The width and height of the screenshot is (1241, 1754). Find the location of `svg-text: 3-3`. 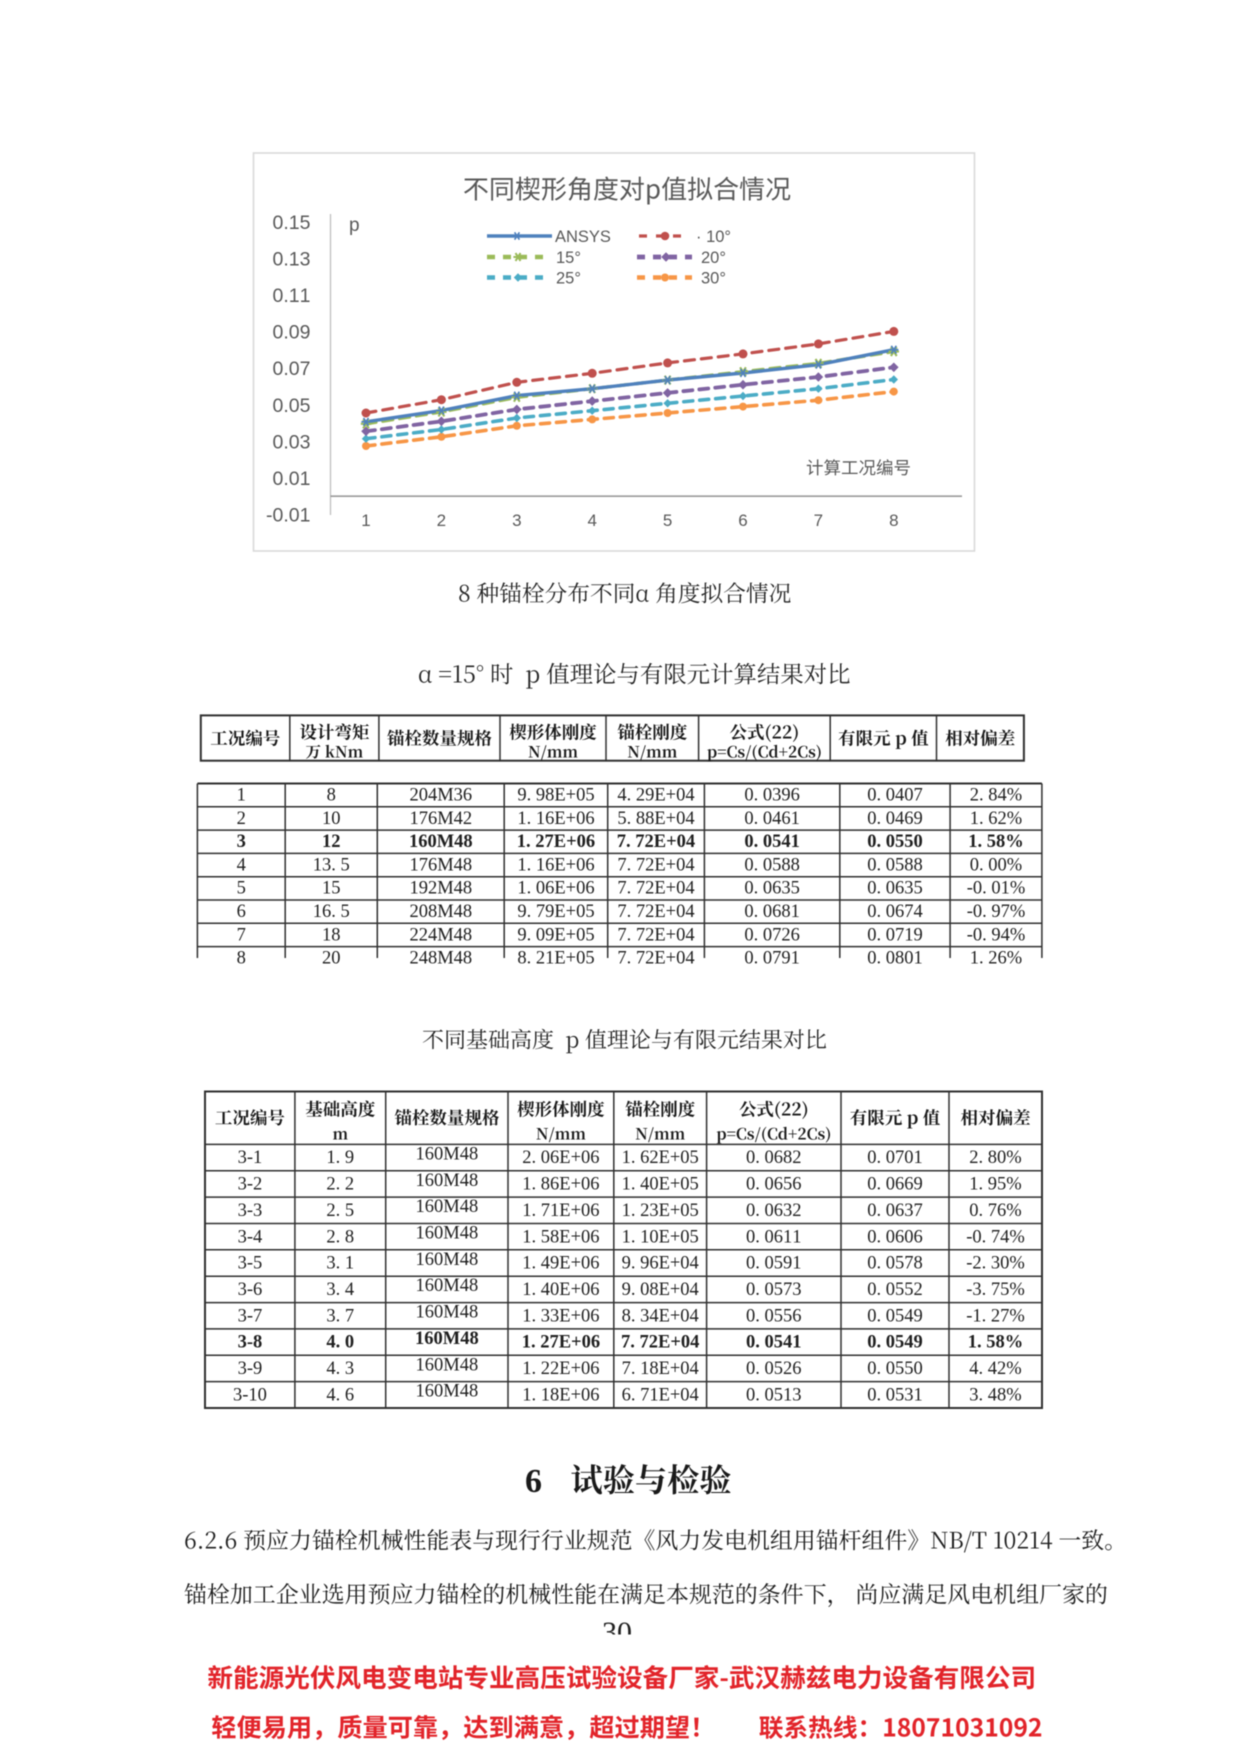

svg-text: 3-3 is located at coordinates (250, 1211).